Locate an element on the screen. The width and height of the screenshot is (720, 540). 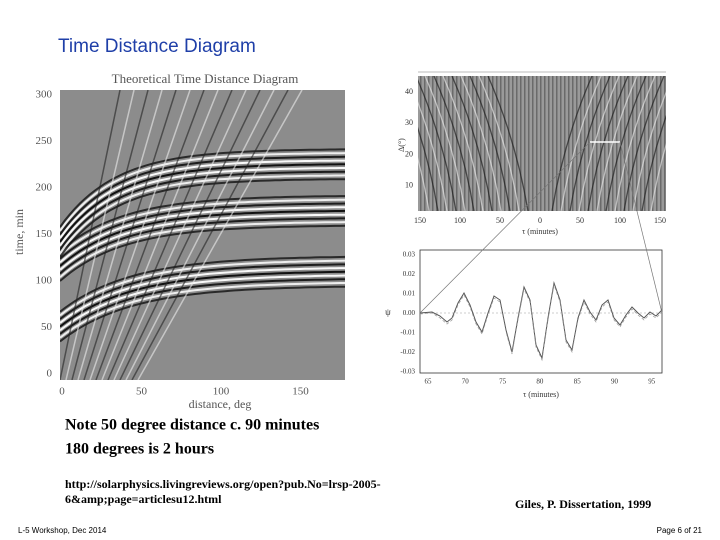
y-tick-label: 40 is located at coordinates (409, 91).